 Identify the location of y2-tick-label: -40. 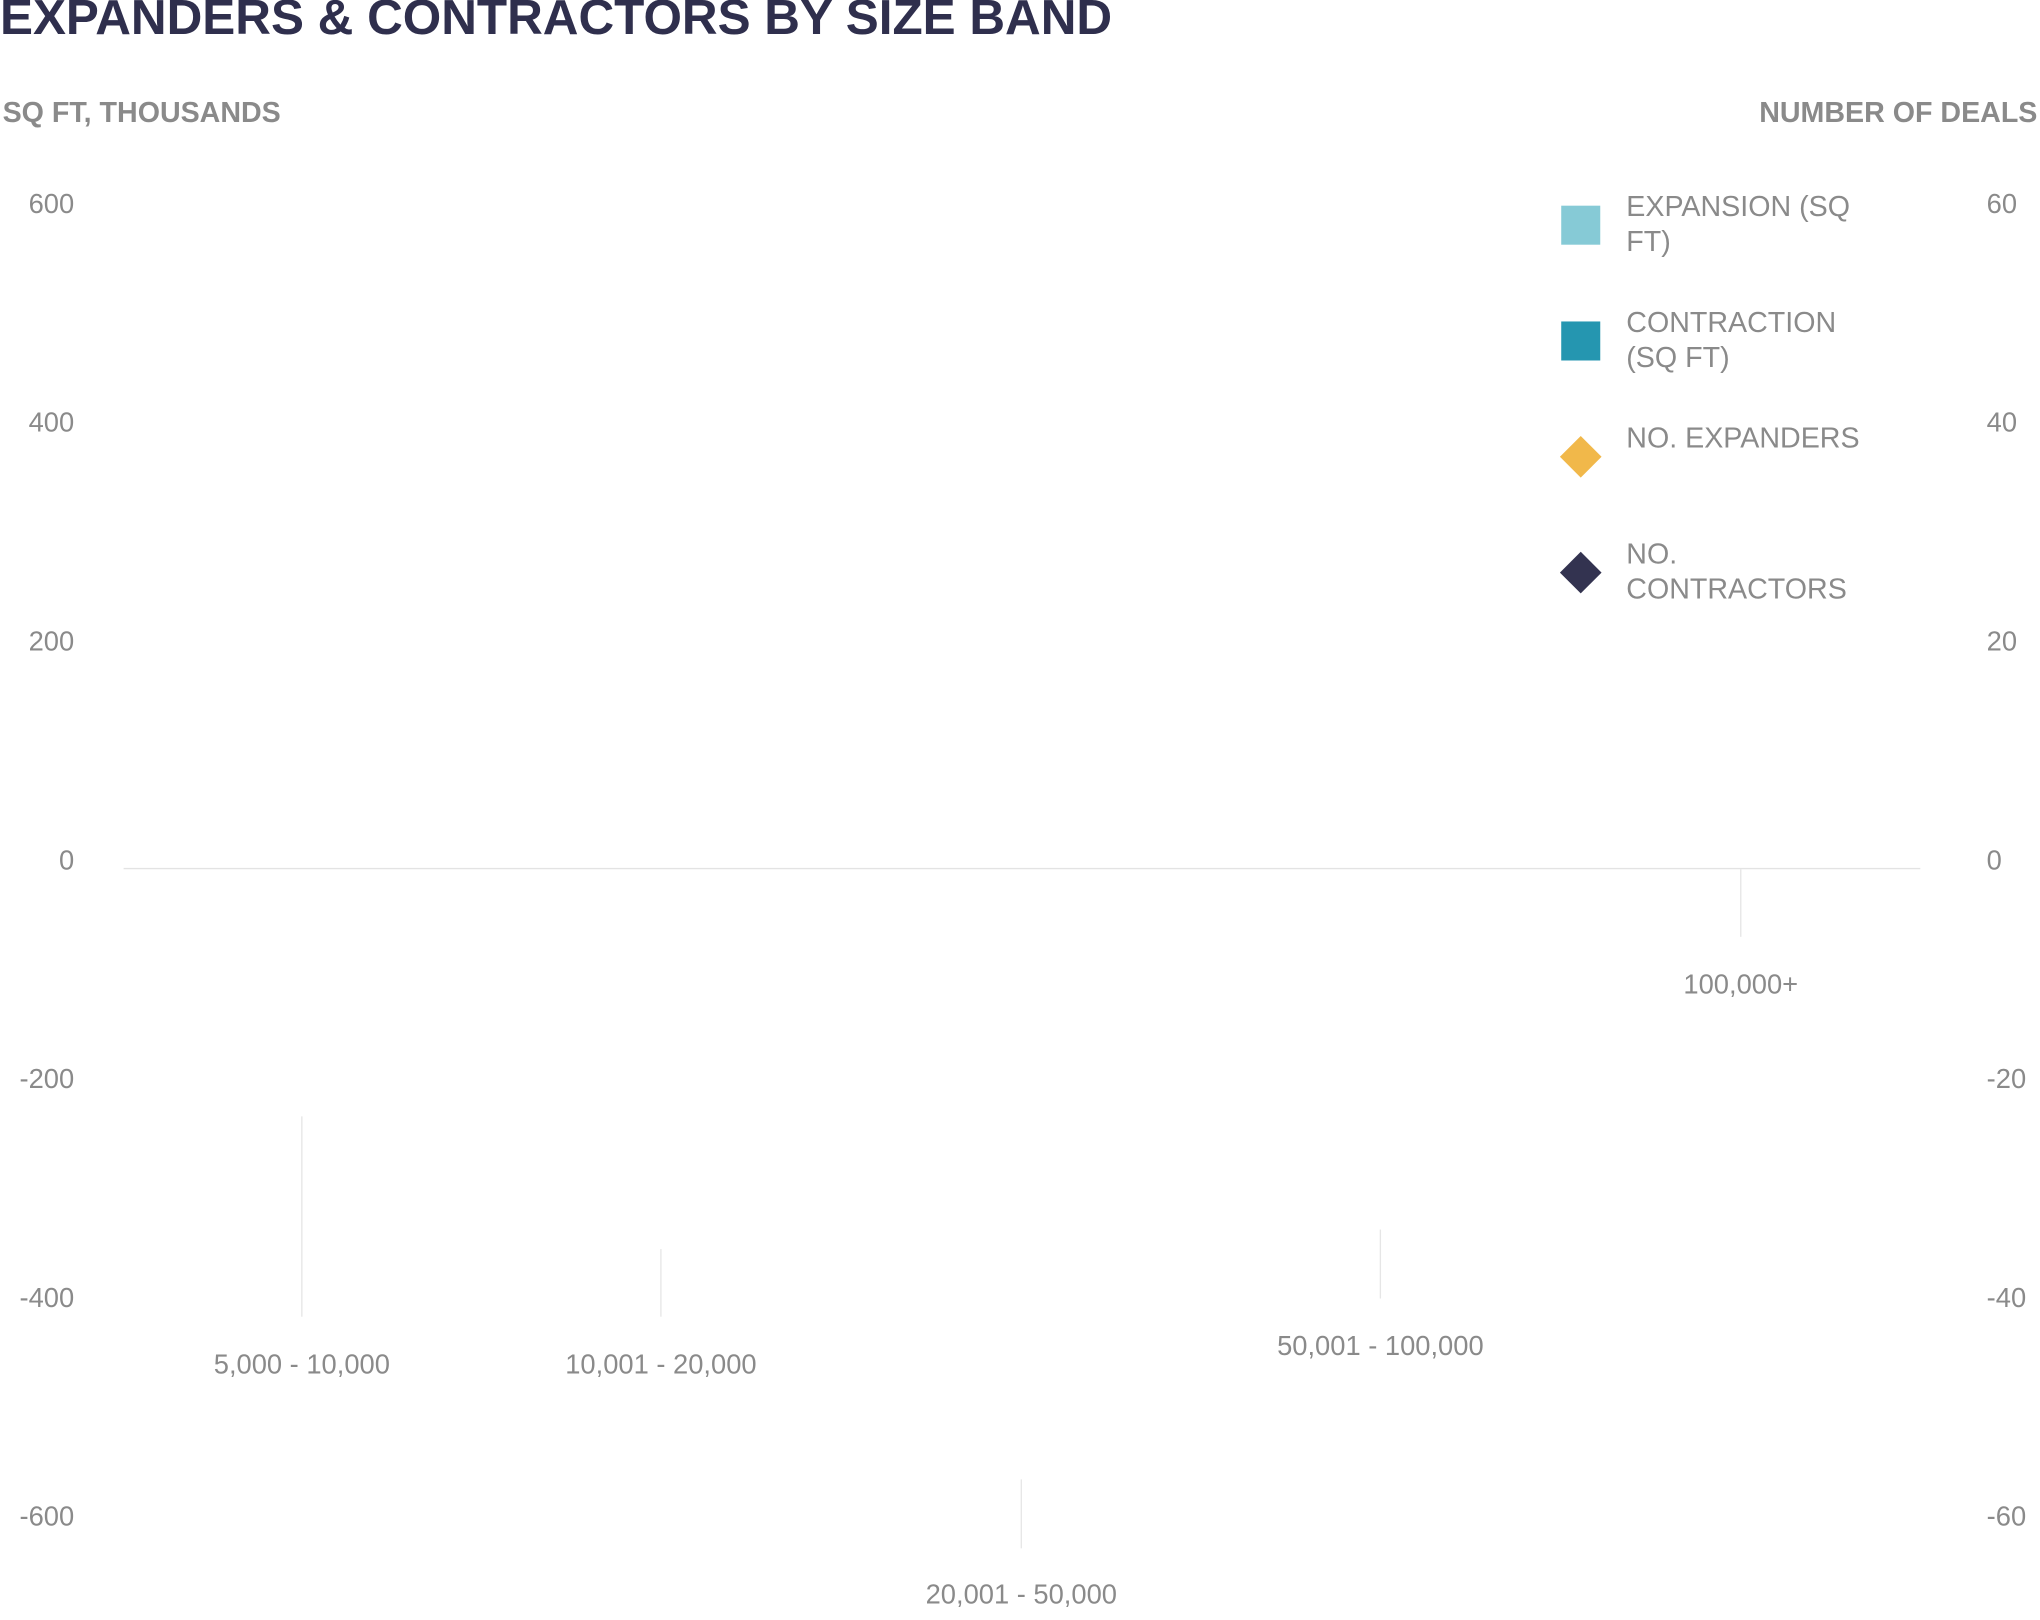
(2006, 1297).